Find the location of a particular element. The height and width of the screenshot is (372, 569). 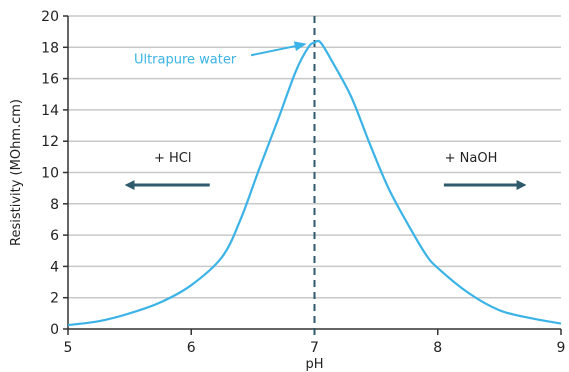

x-tick-label: 8 is located at coordinates (437, 348).